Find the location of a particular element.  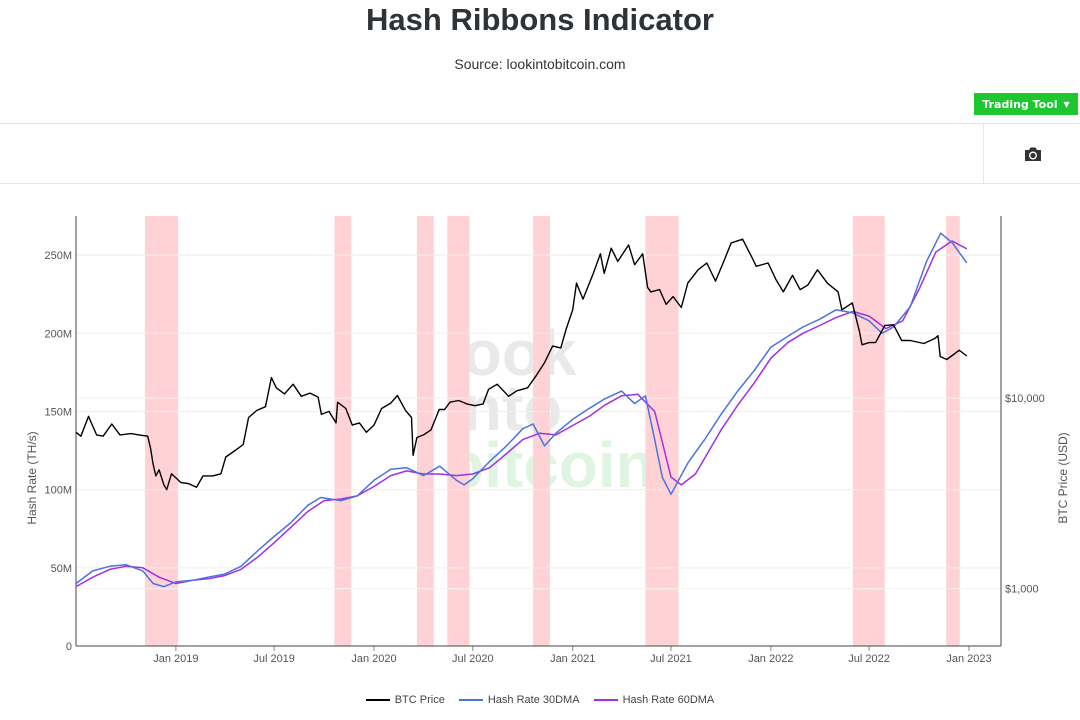

y-right-tick-label: $10,000 is located at coordinates (1025, 399).